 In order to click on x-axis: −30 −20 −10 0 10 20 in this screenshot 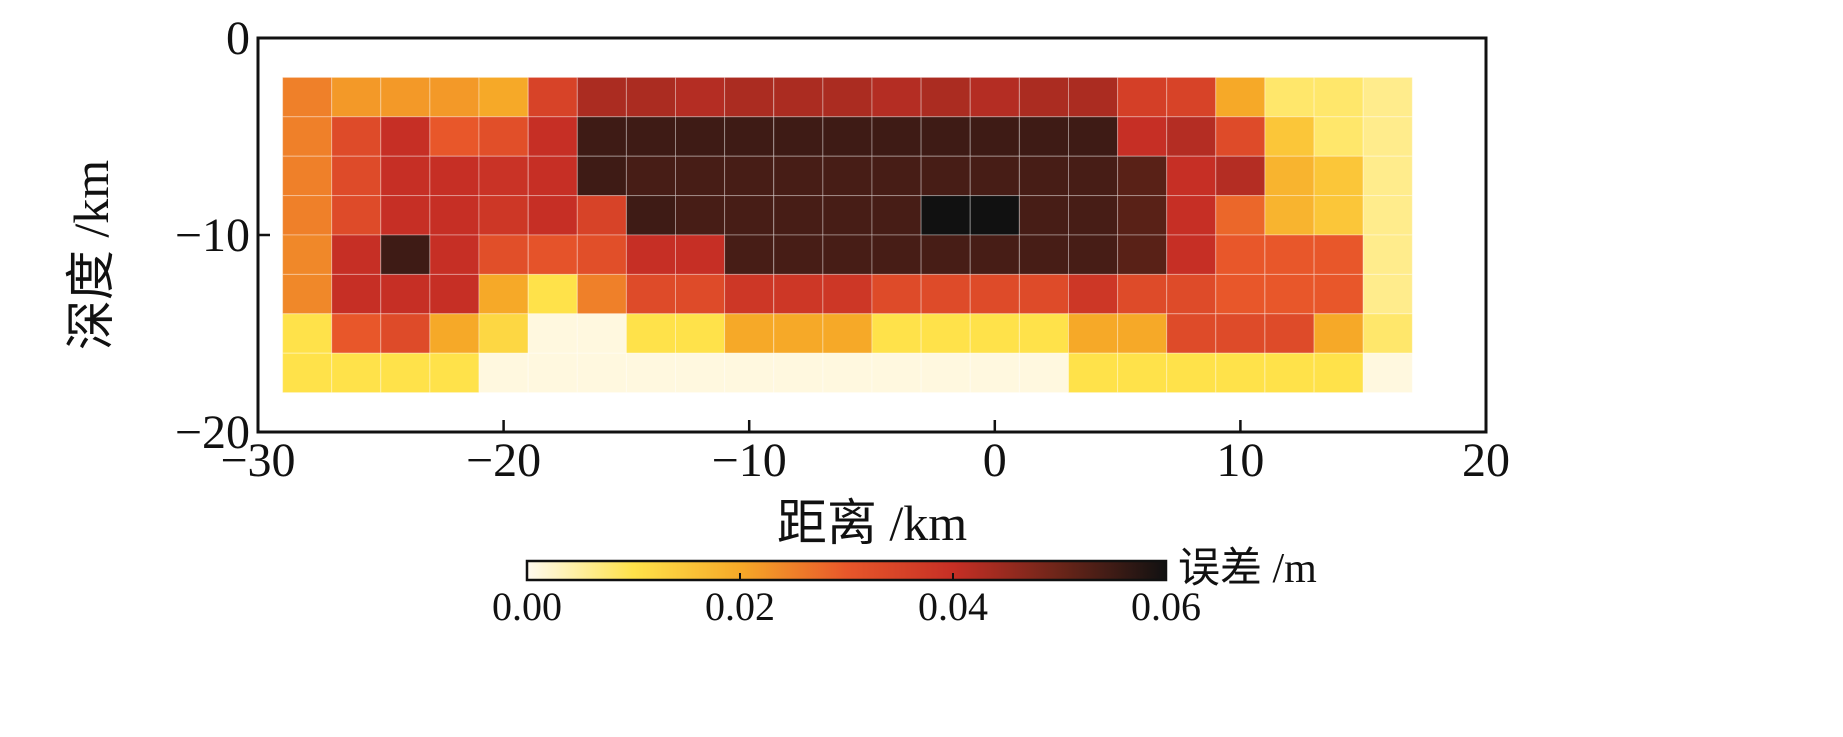, I will do `click(865, 453)`.